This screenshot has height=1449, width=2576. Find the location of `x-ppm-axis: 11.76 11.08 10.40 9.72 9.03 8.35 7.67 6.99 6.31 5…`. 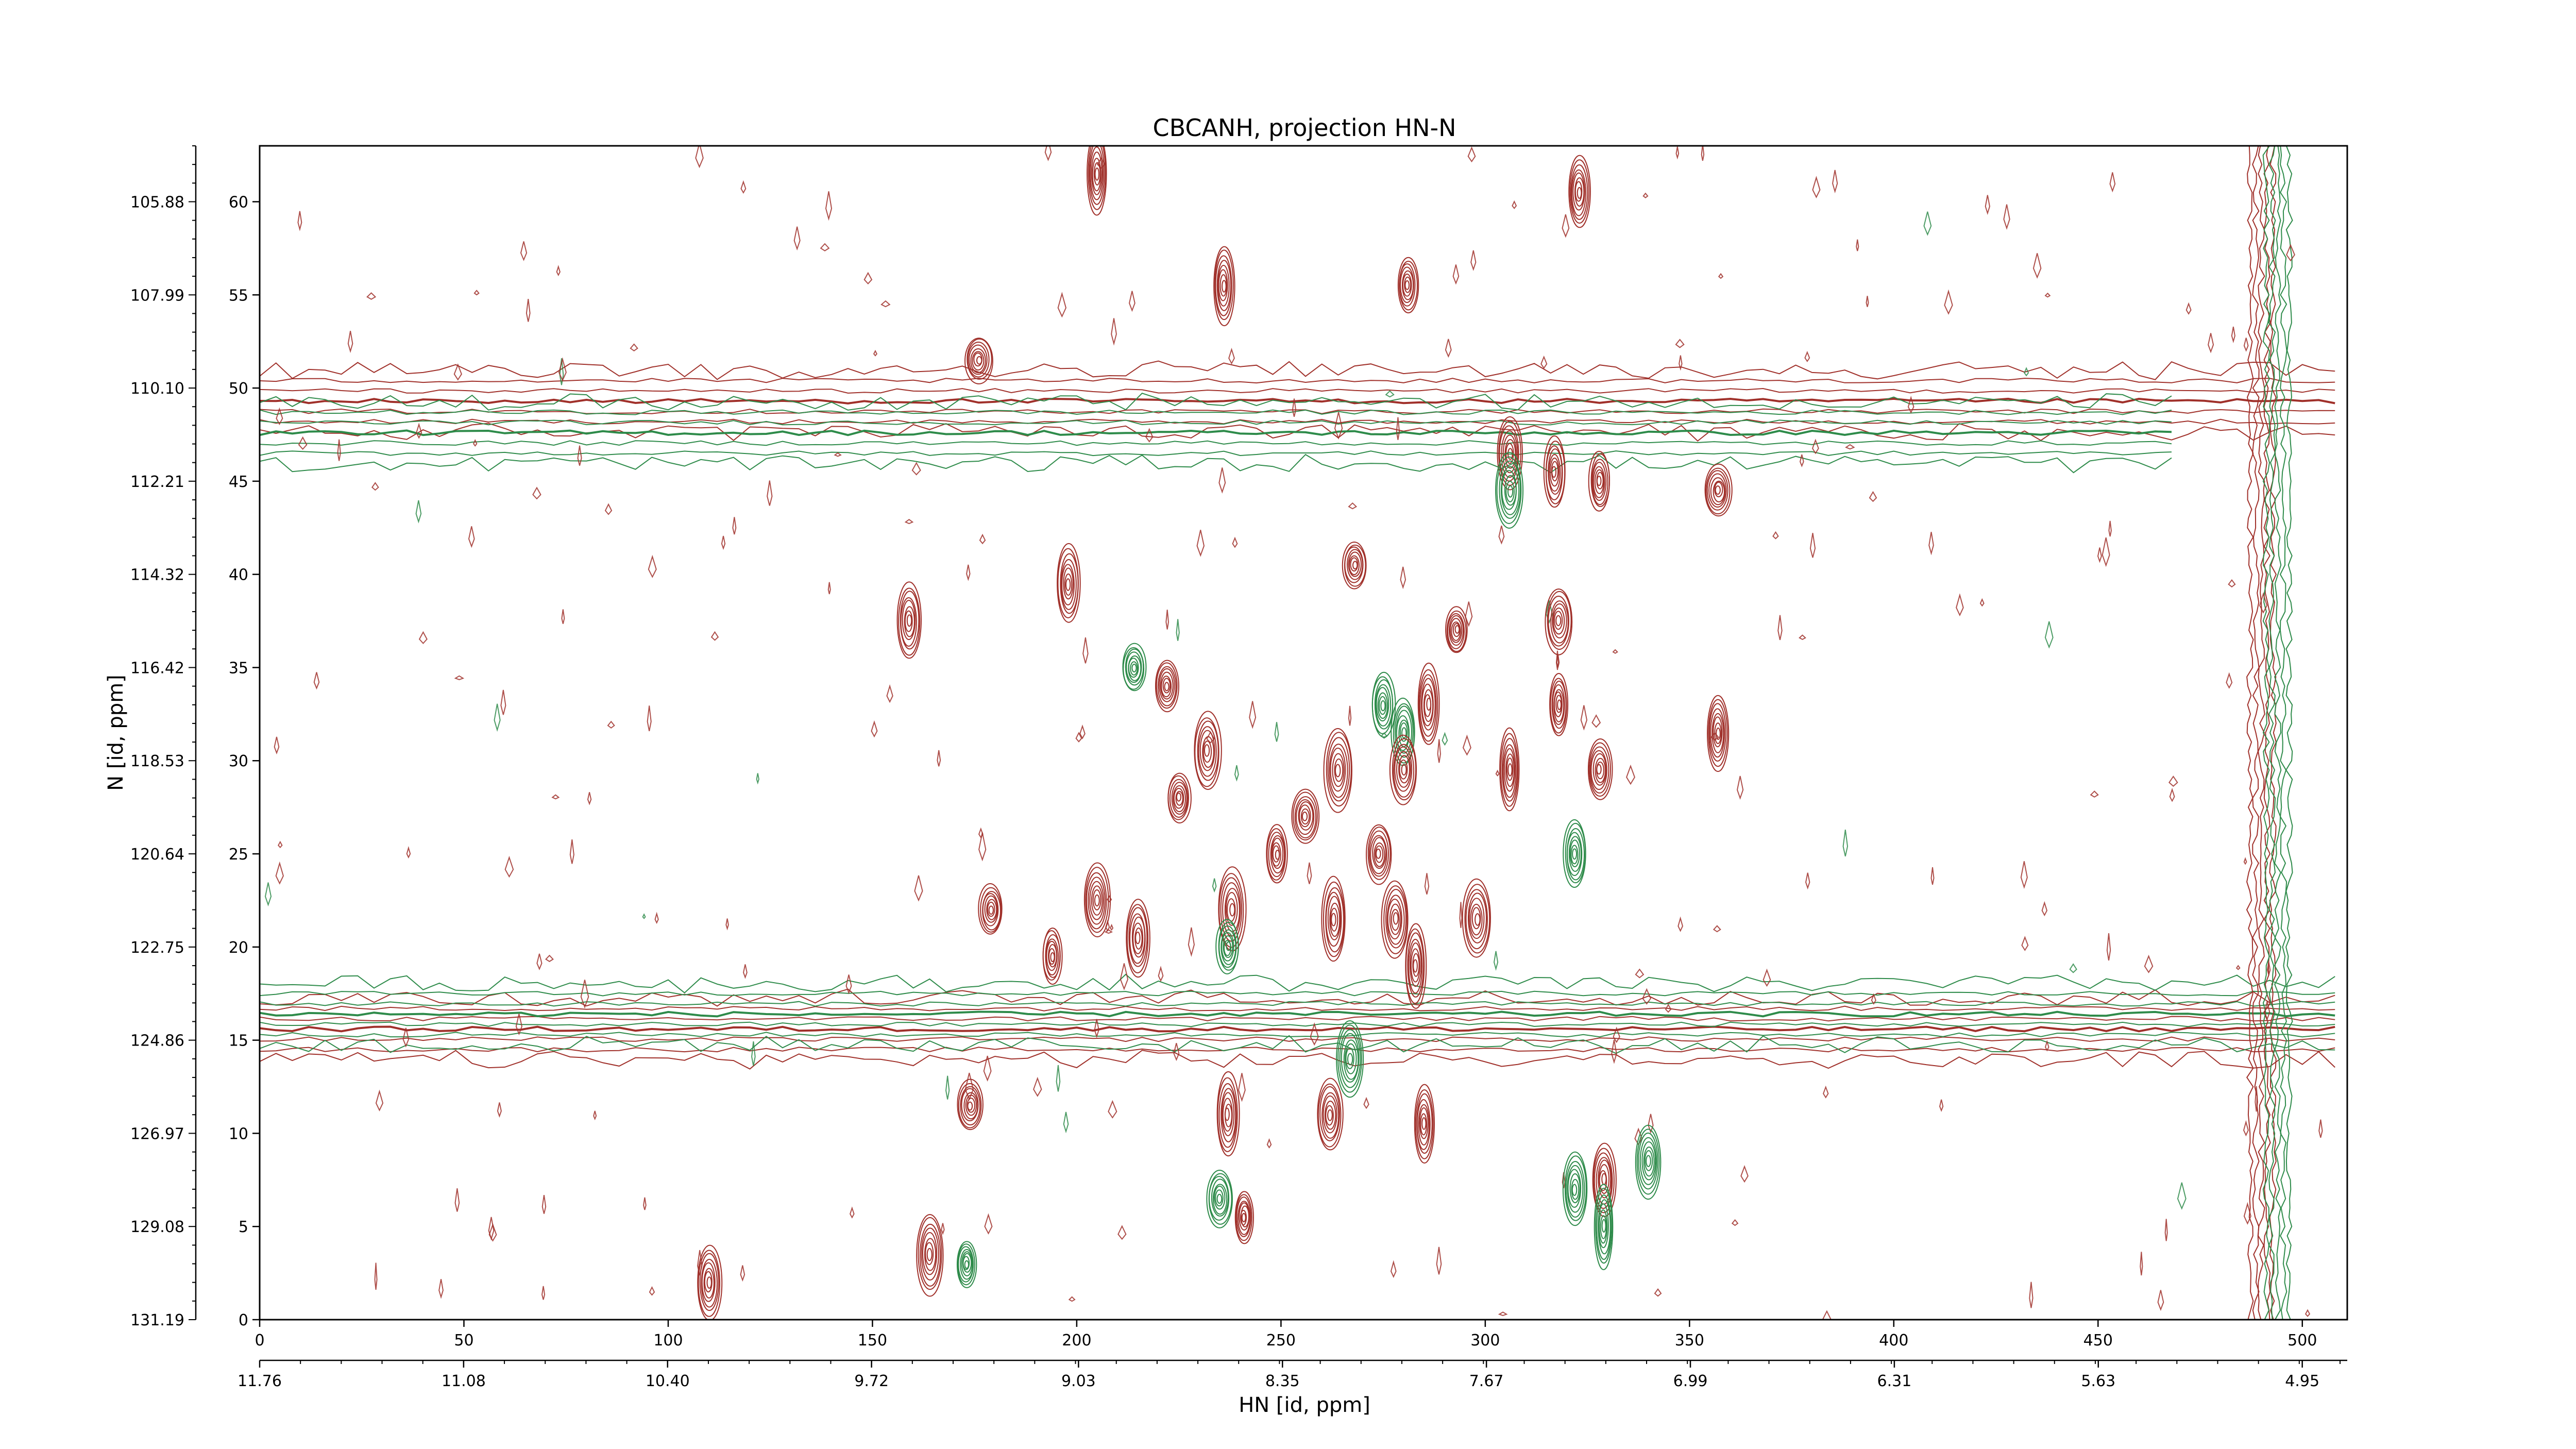

x-ppm-axis: 11.76 11.08 10.40 9.72 9.03 8.35 7.67 6.99 6.31 5… is located at coordinates (1292, 1374).